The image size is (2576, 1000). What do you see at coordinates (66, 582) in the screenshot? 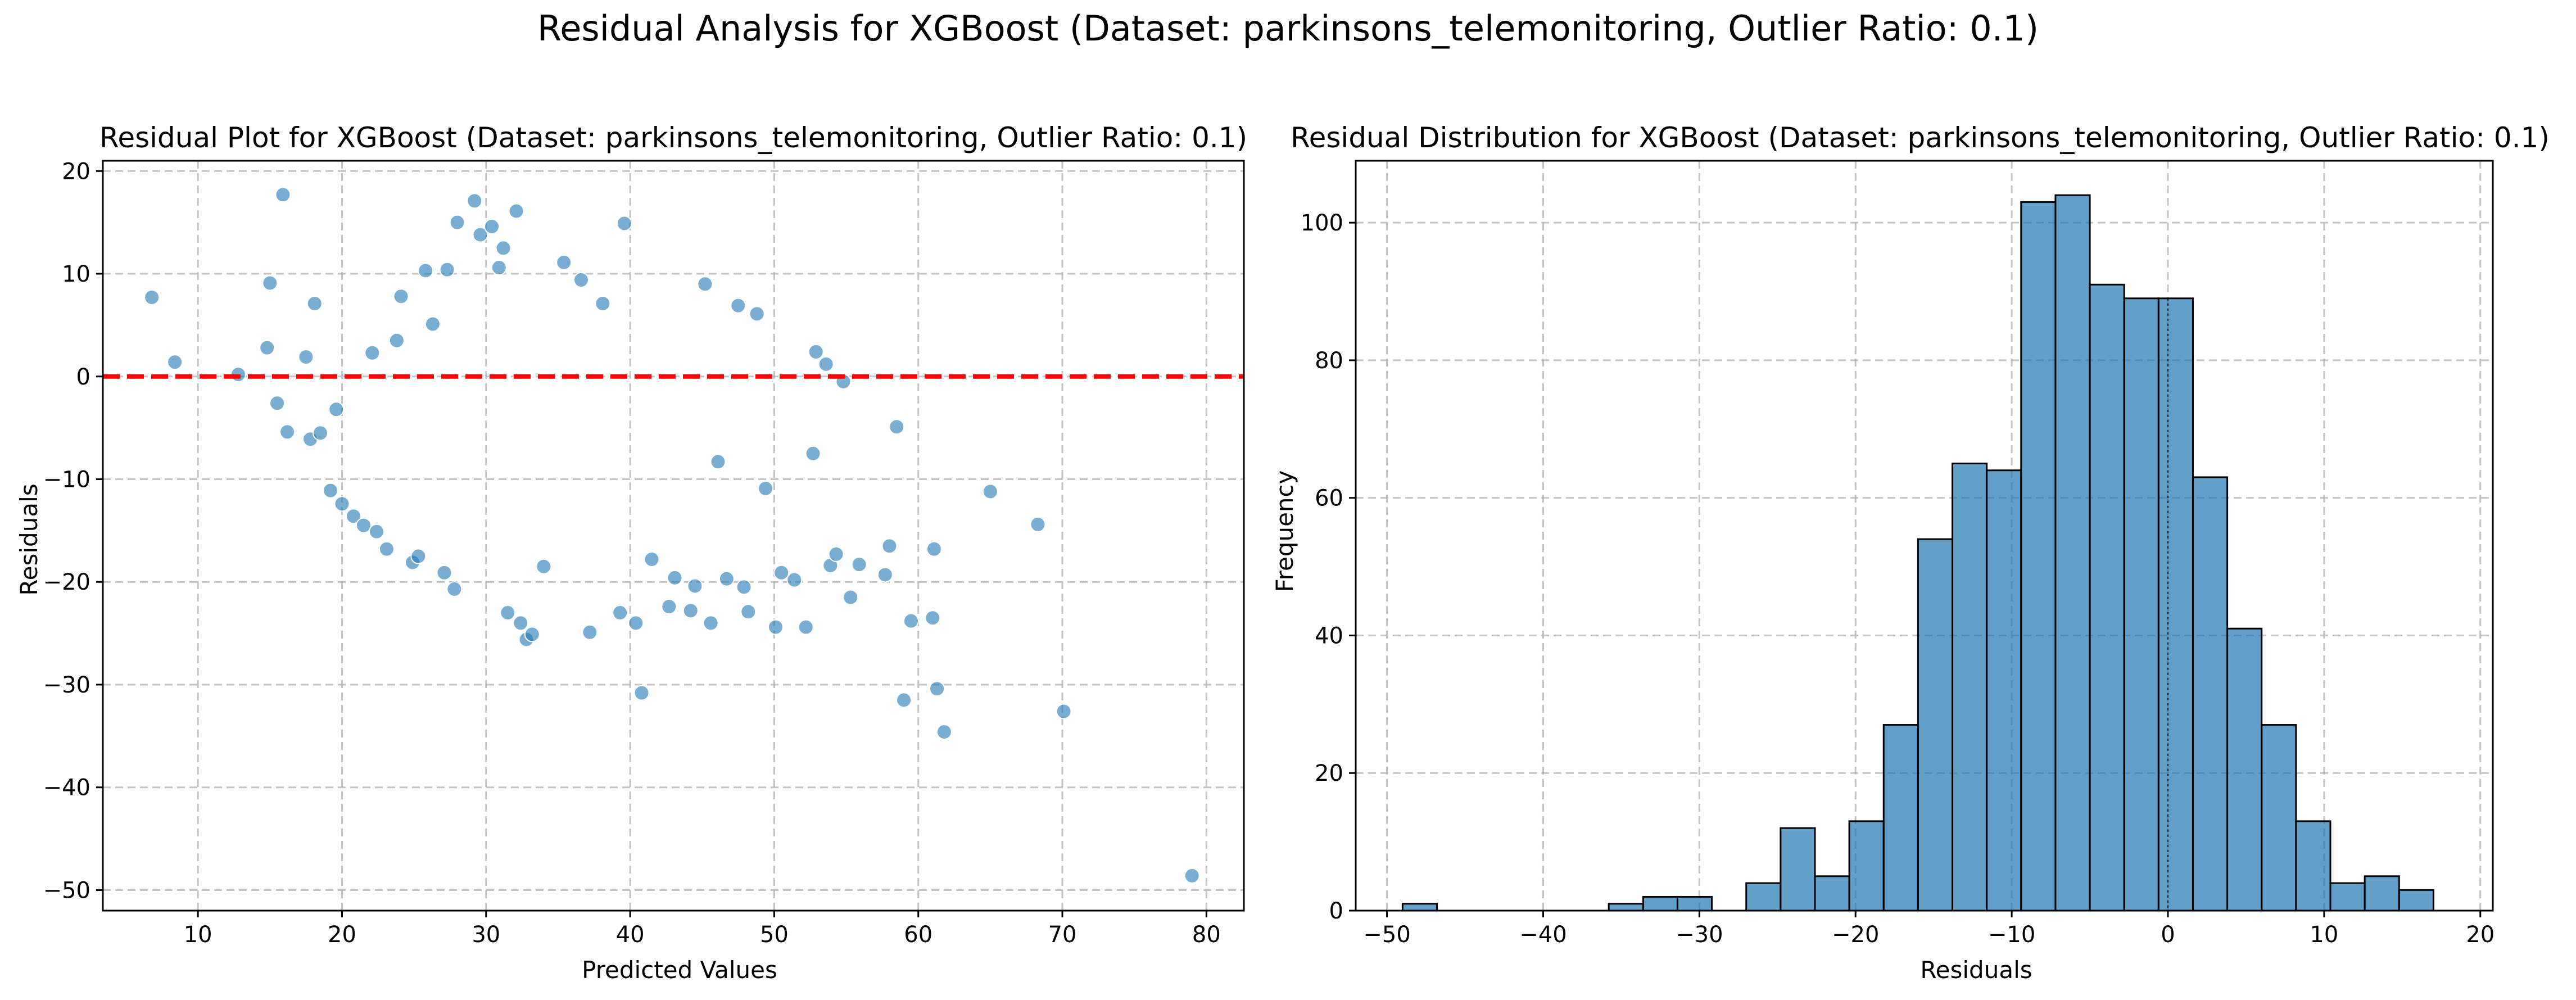
I see `y-tick-label: −20` at bounding box center [66, 582].